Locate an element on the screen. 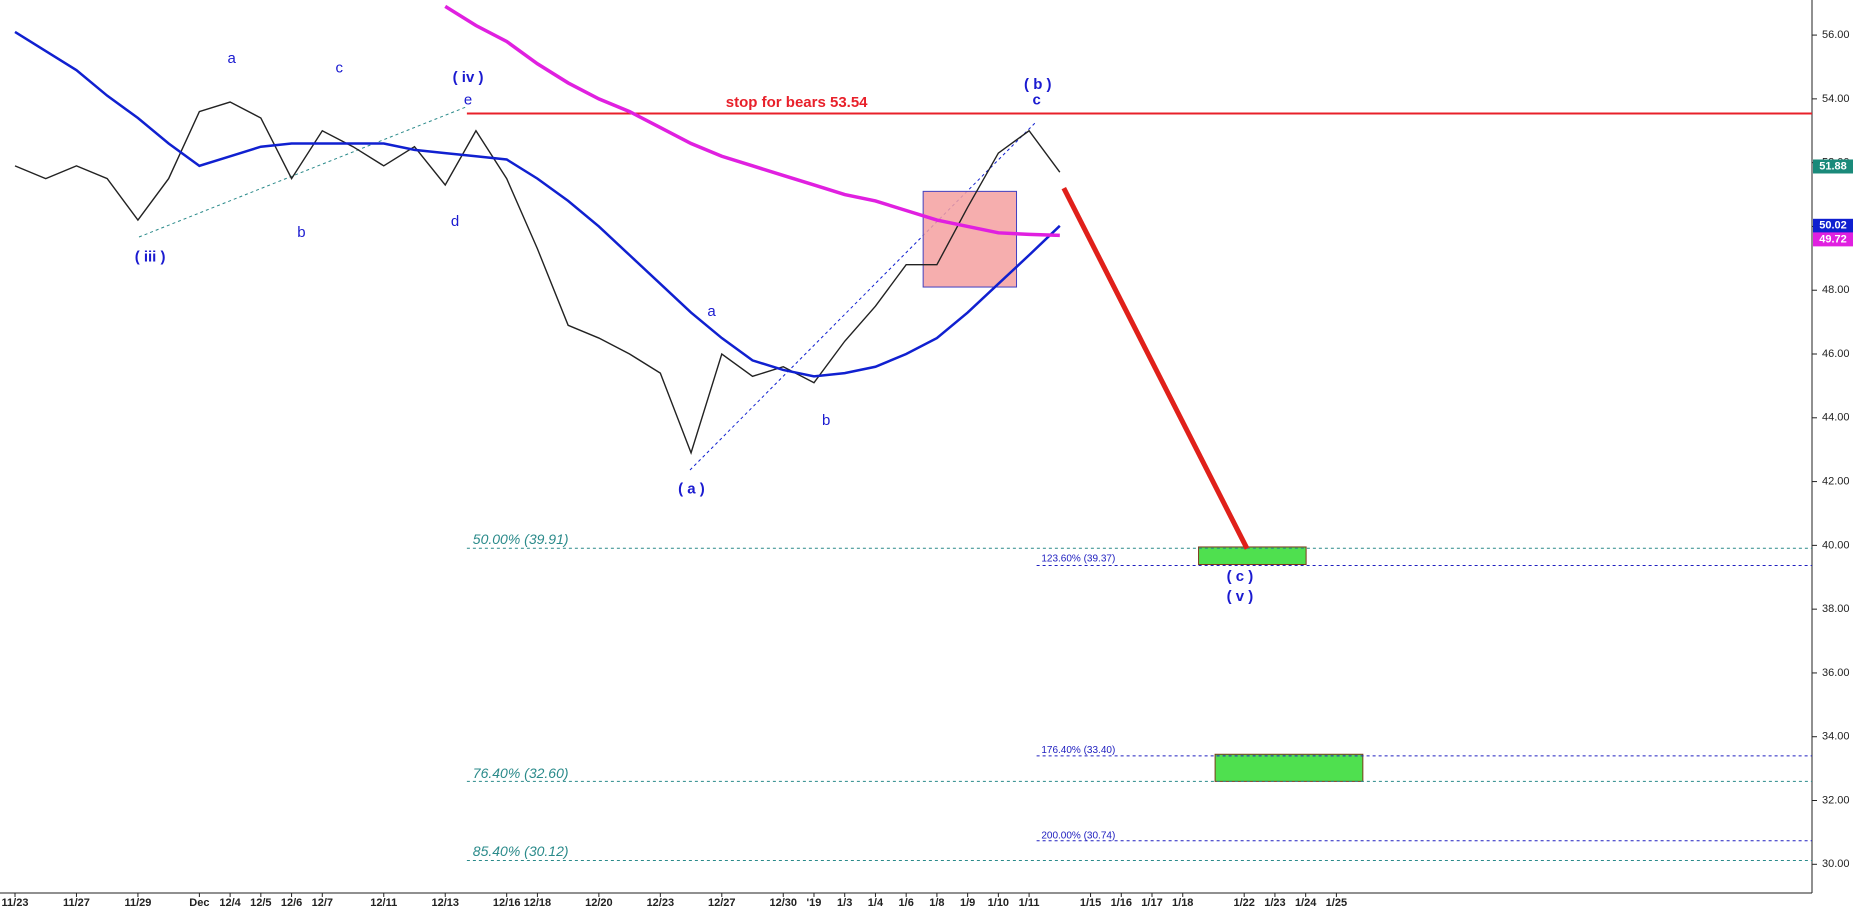 Image resolution: width=1853 pixels, height=909 pixels. x-tick-label: 12/11 is located at coordinates (383, 903).